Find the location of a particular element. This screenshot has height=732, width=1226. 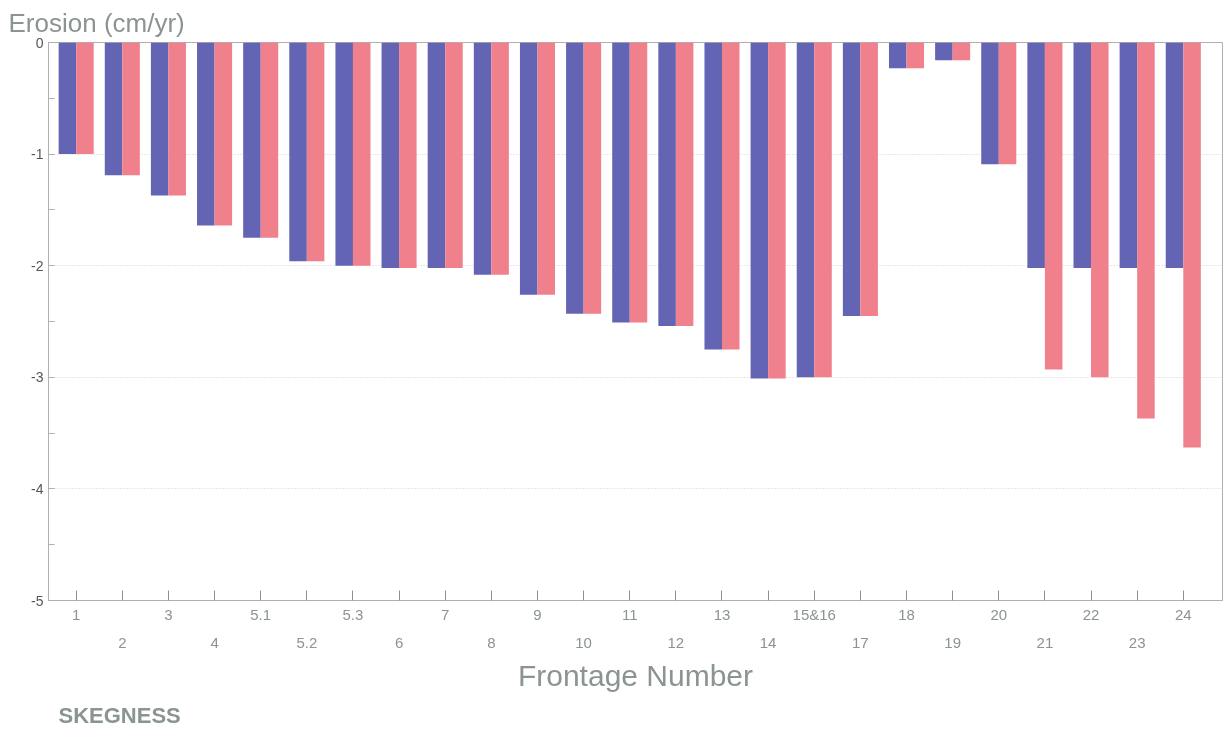

y-tick-label: -3 is located at coordinates (37, 377).